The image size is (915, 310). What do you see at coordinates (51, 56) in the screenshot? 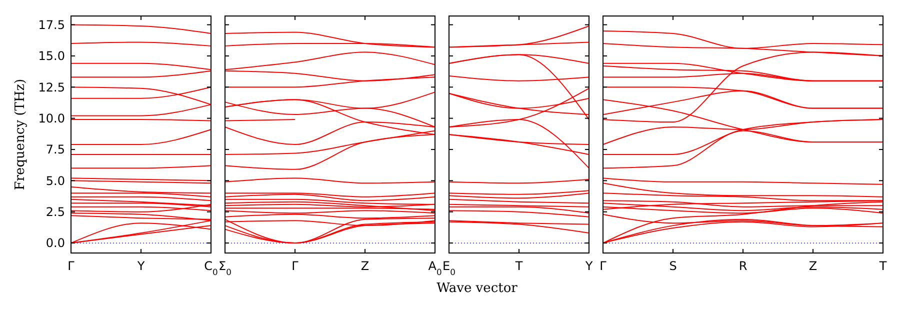
I see `y-tick-label: 15.0` at bounding box center [51, 56].